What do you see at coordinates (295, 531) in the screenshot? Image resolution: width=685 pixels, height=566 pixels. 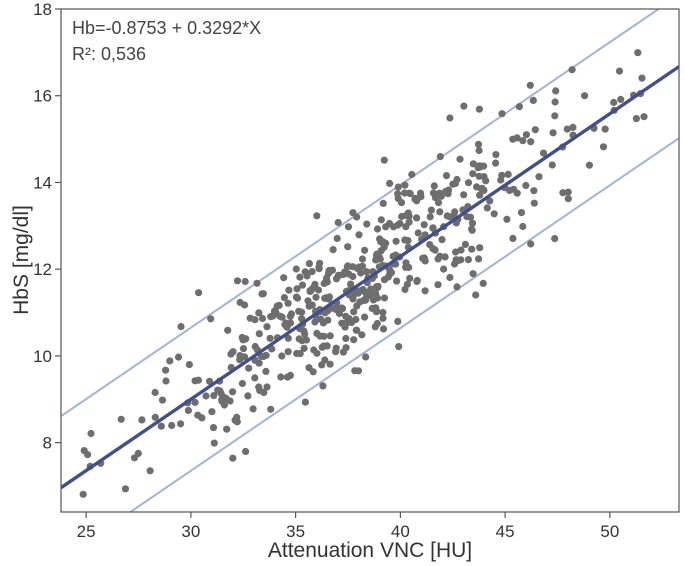 I see `x-tick-label: 35` at bounding box center [295, 531].